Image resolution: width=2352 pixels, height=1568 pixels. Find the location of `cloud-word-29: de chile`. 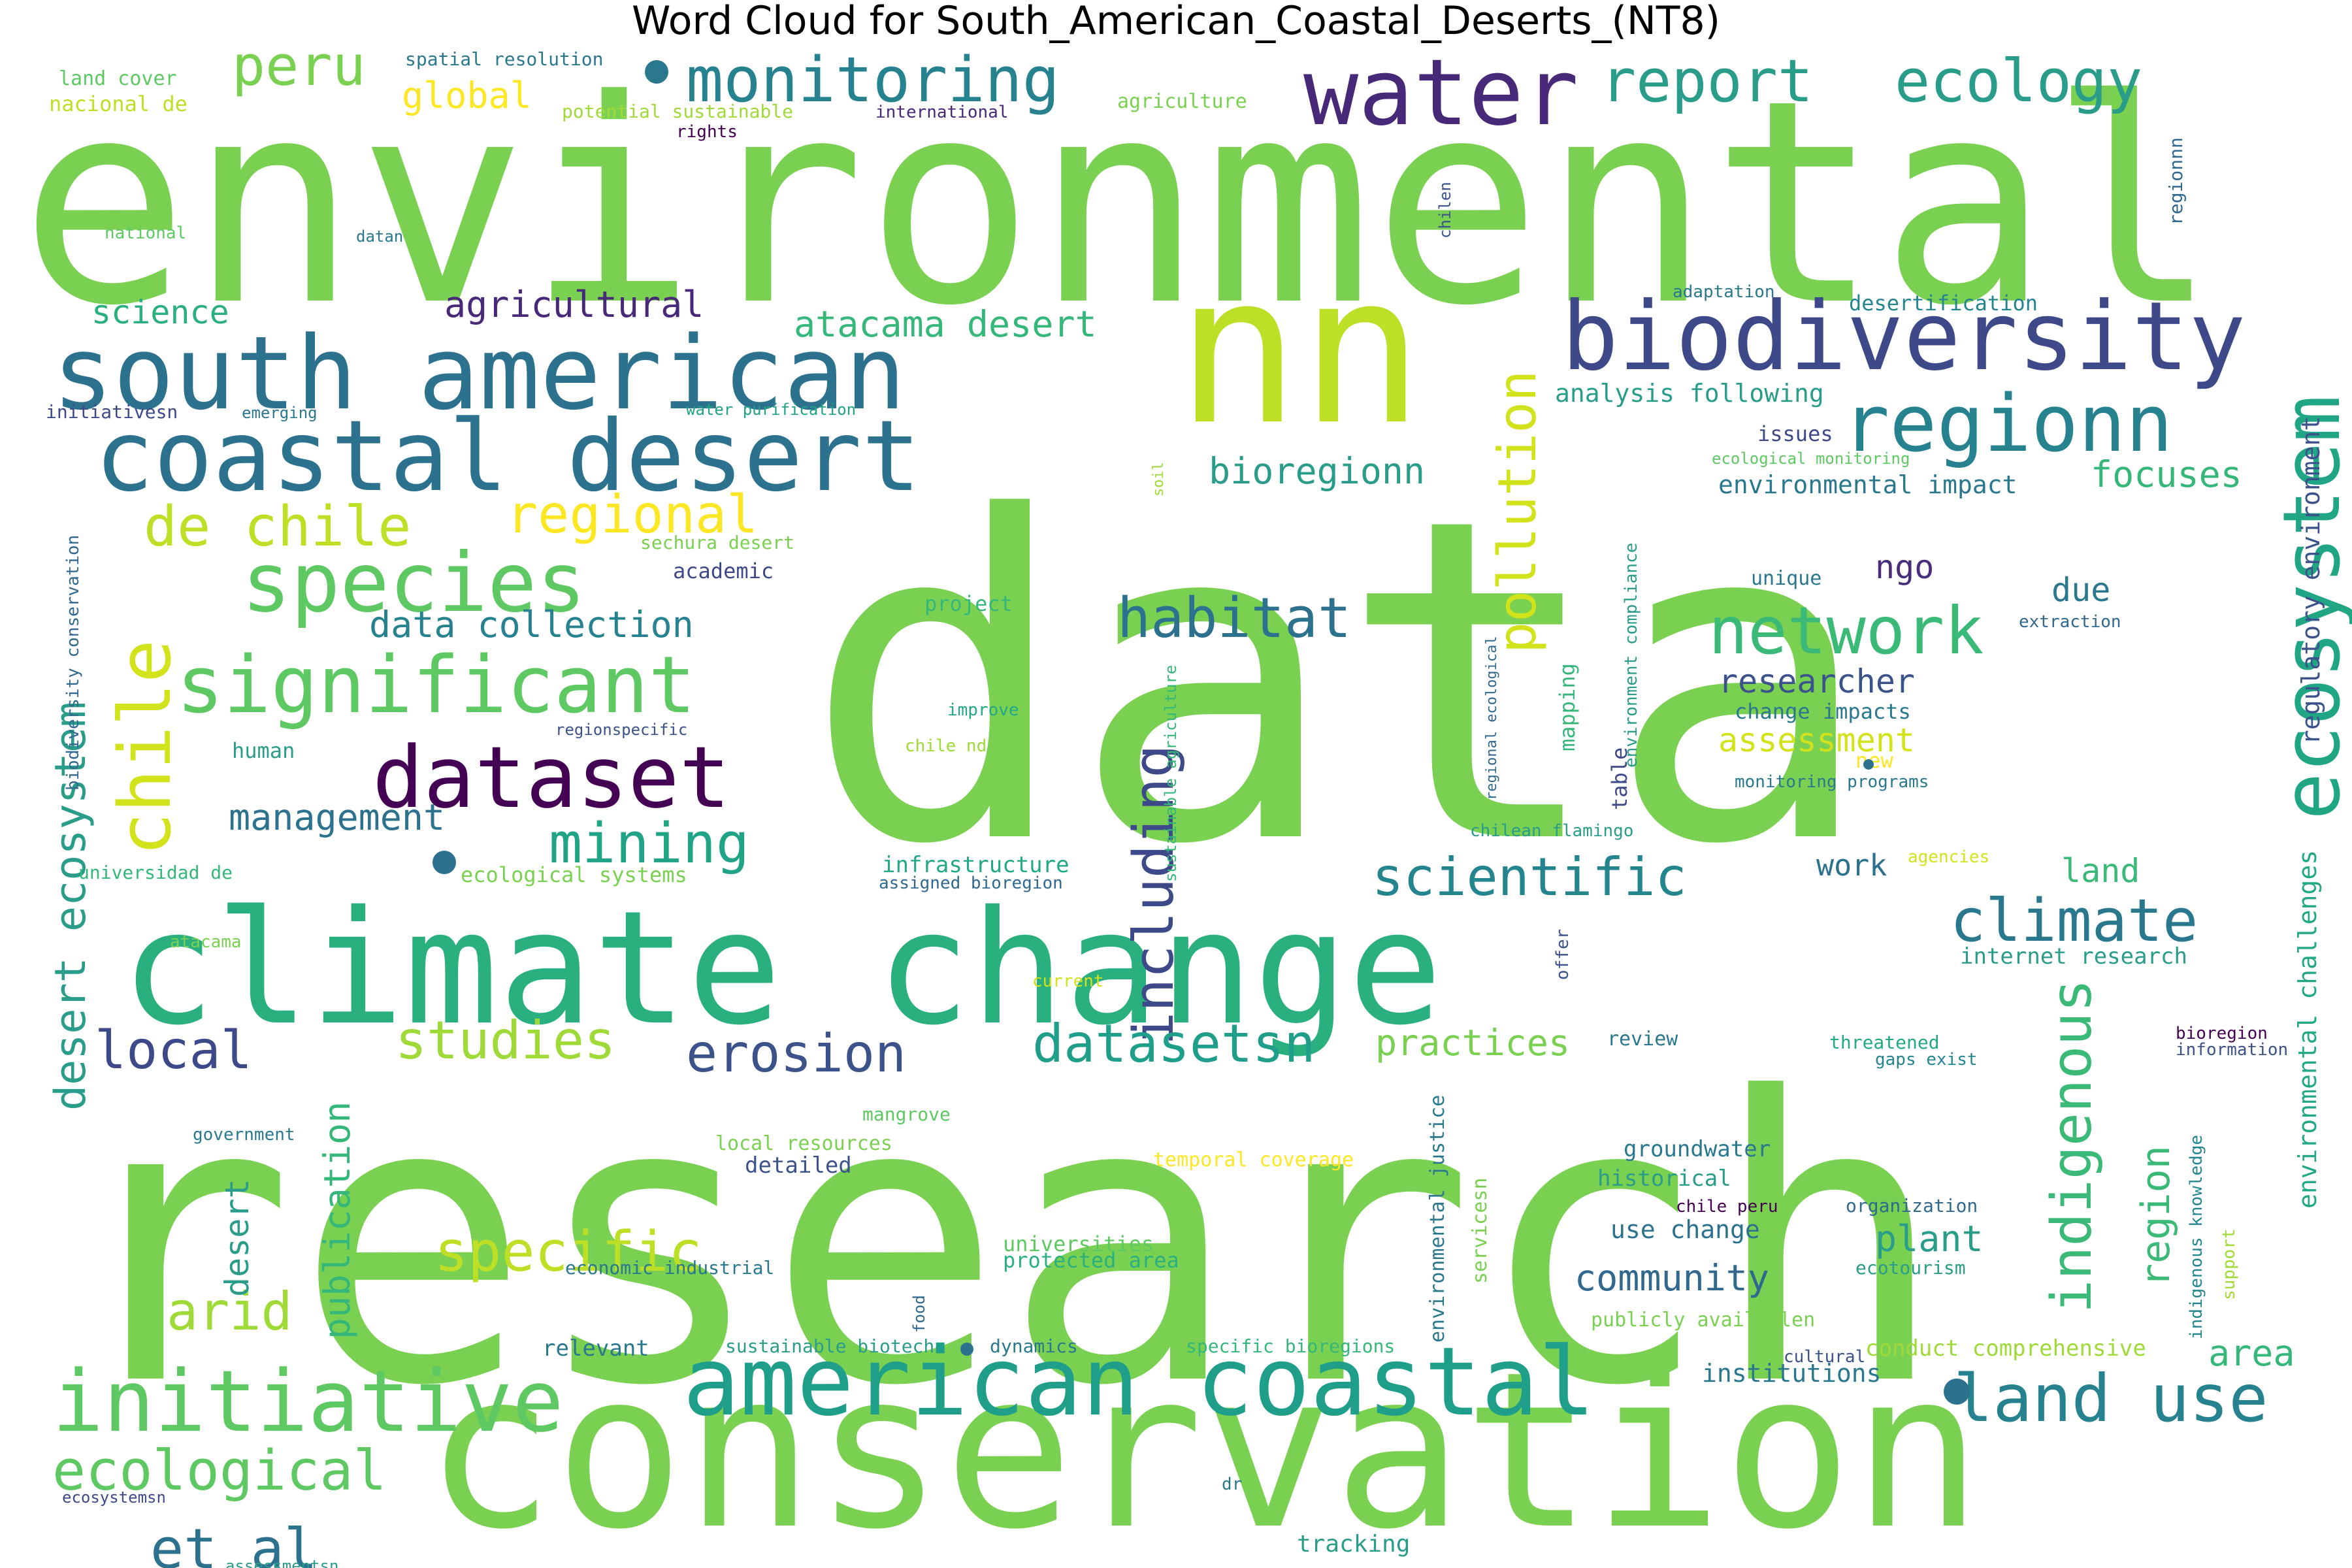

cloud-word-29: de chile is located at coordinates (277, 527).